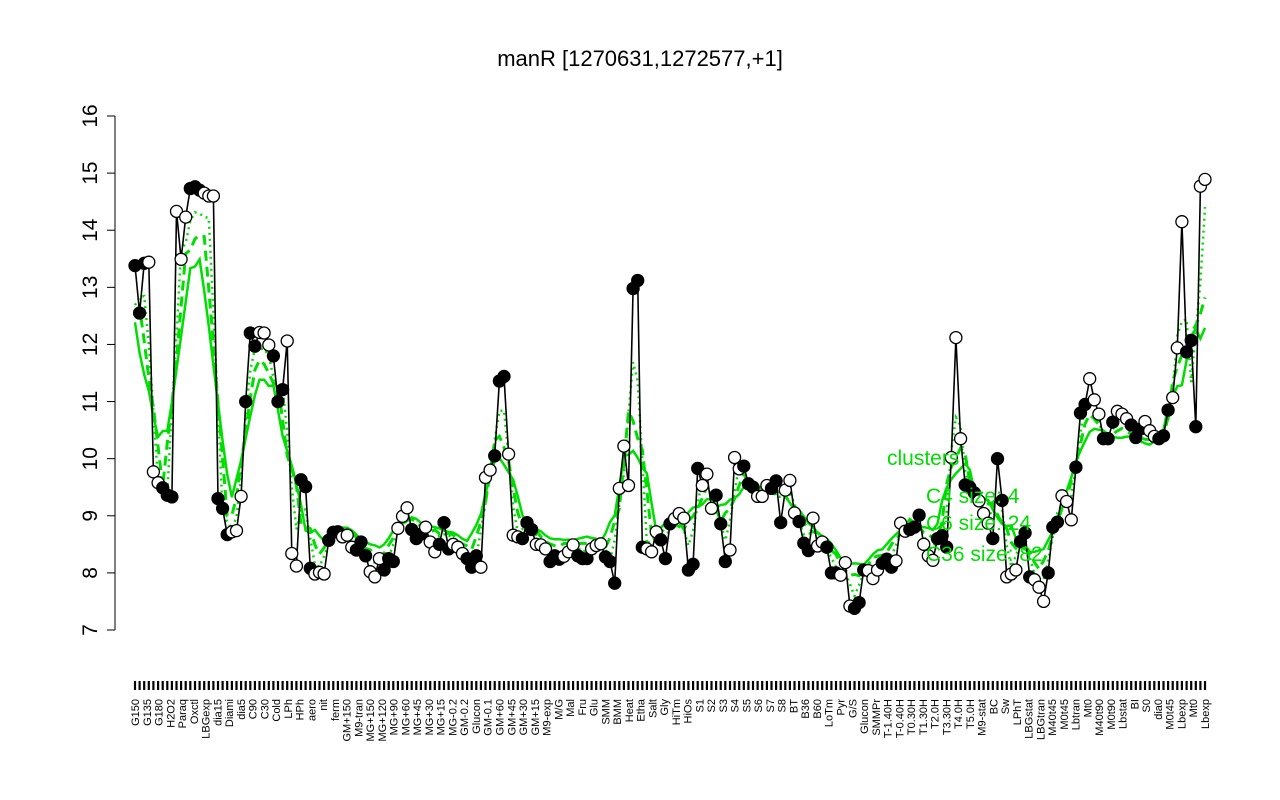 Image resolution: width=1280 pixels, height=800 pixels. Describe the element at coordinates (1100, 717) in the screenshot. I see `x-tick-label: M40t90` at that location.